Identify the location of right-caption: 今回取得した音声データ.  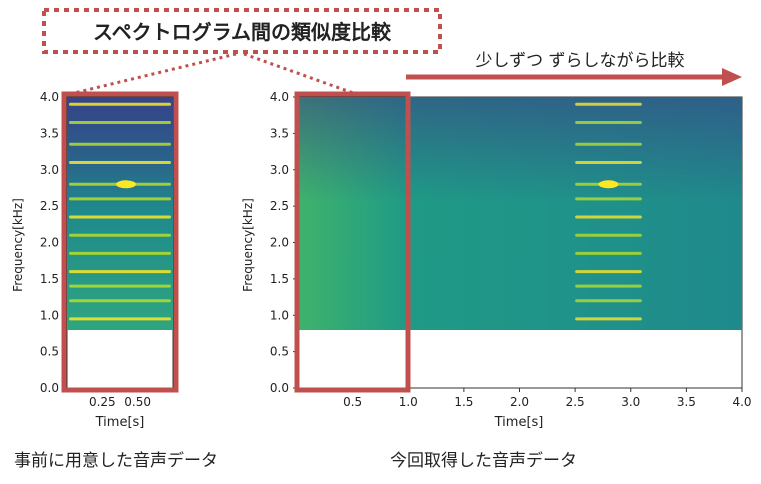
(483, 460).